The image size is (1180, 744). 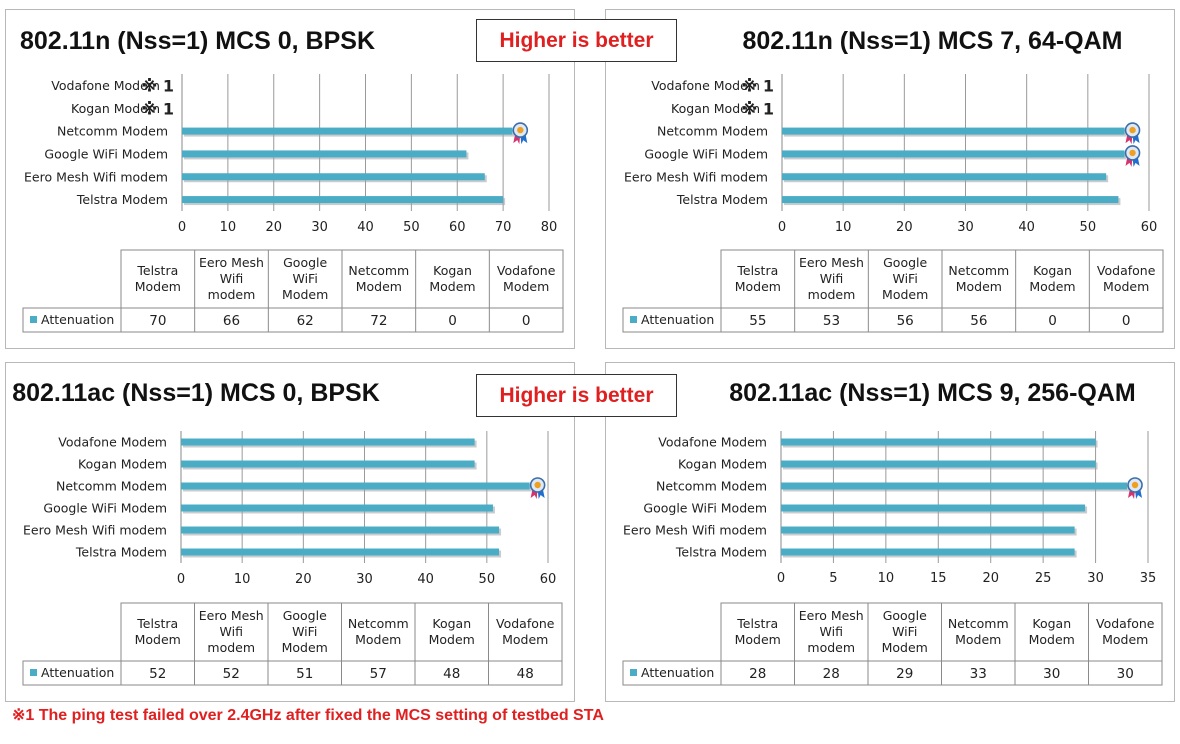 What do you see at coordinates (157, 321) in the screenshot?
I see `table-value: 70` at bounding box center [157, 321].